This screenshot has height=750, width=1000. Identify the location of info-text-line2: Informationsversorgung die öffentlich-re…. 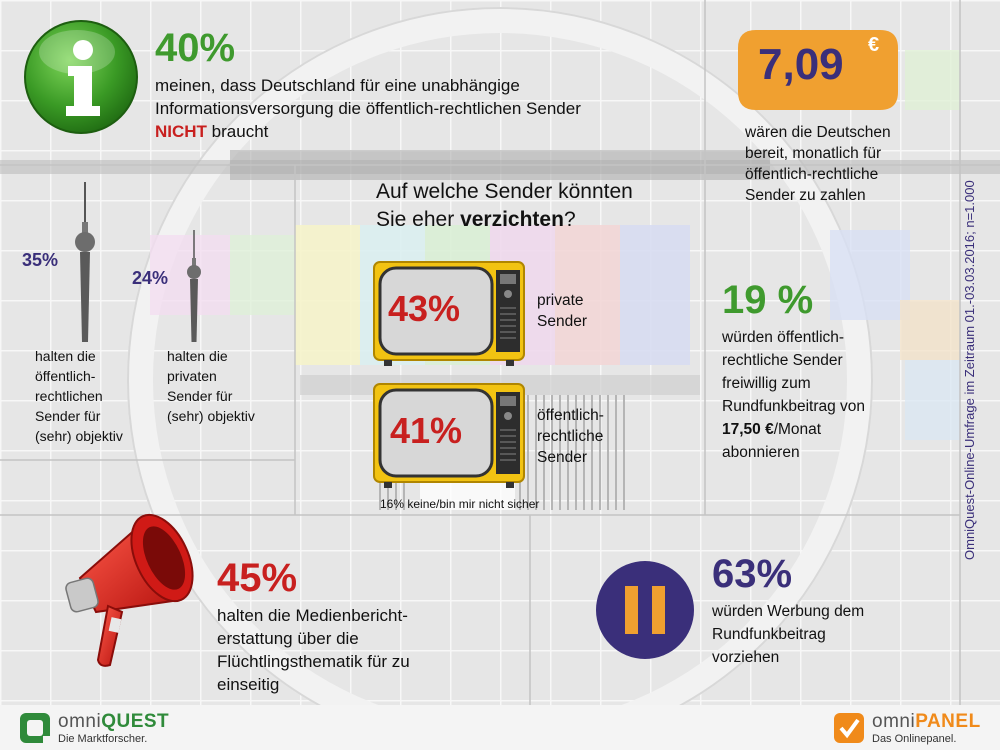
(368, 108).